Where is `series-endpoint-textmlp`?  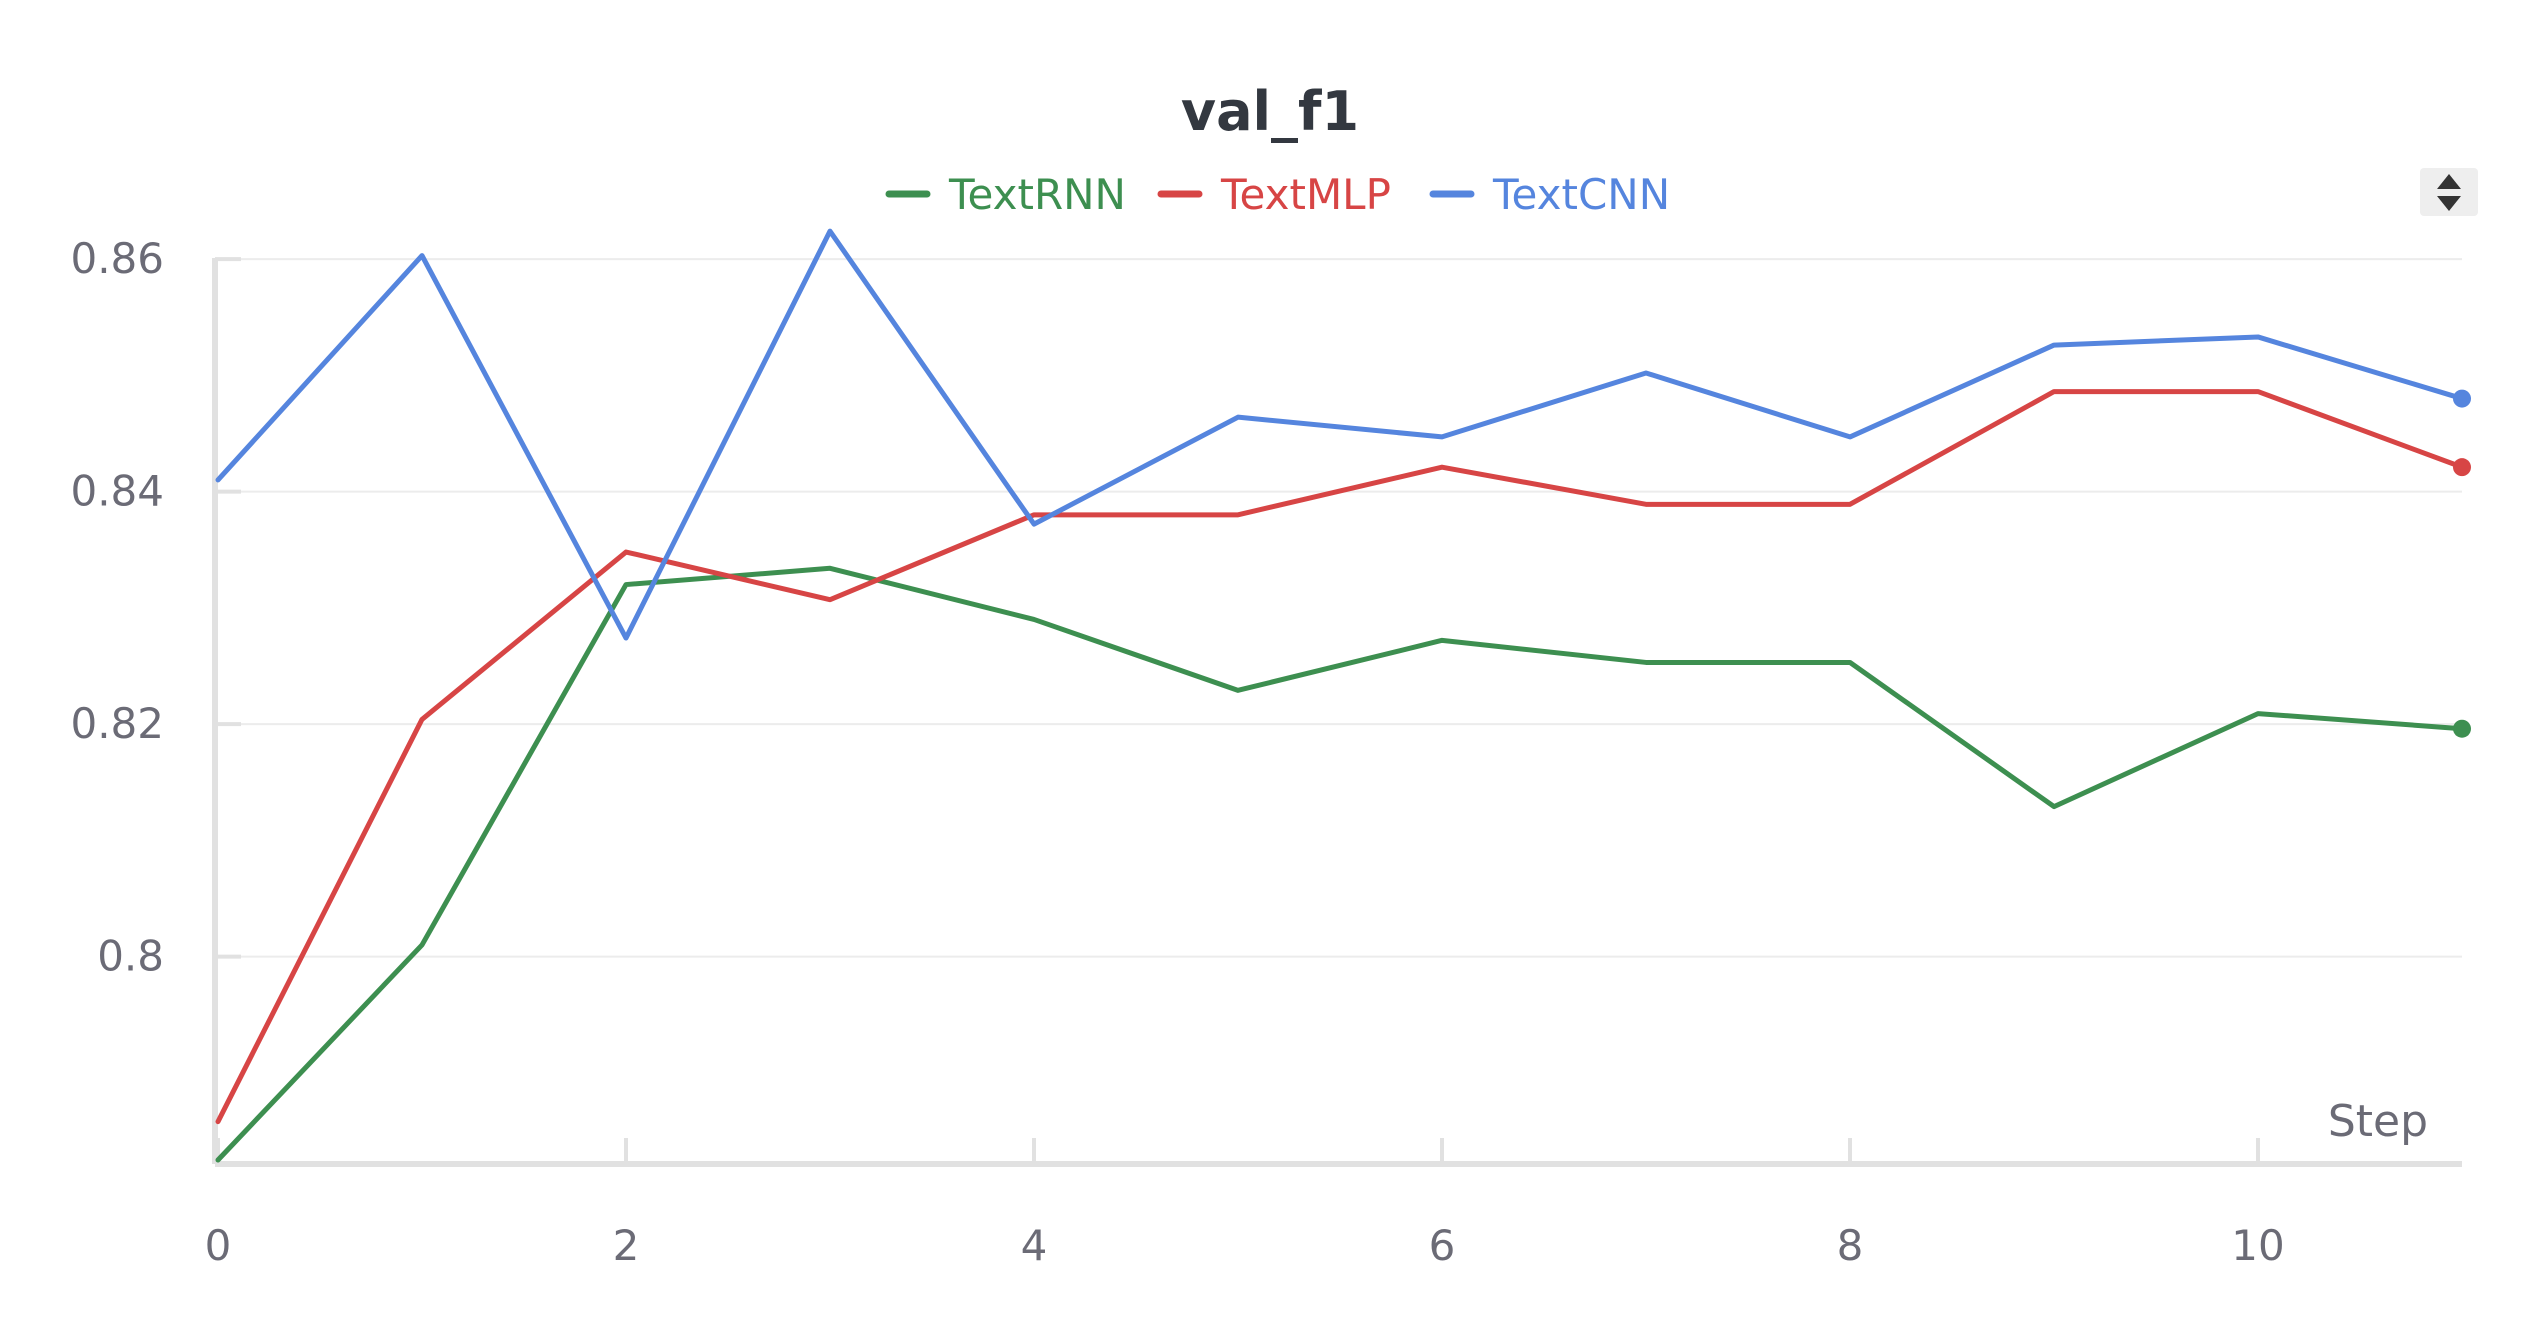
series-endpoint-textmlp is located at coordinates (2462, 467).